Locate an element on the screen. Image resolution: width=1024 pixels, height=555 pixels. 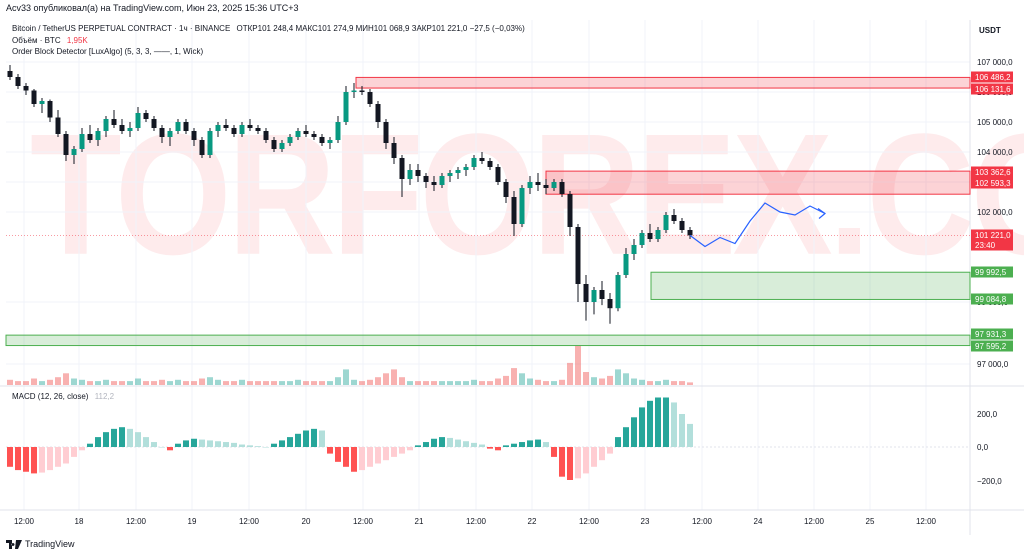
macd-legend: MACD (12, 26, close) 112,2 is located at coordinates (65, 396).